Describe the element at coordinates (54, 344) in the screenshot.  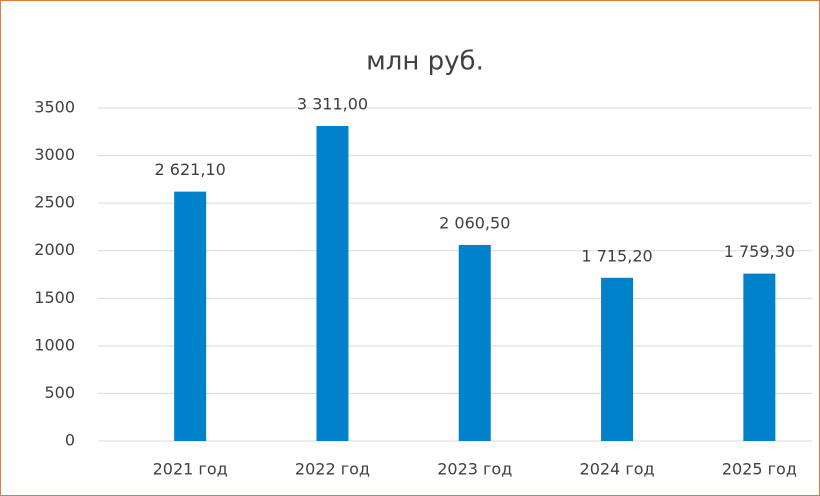
I see `y-tick-label: 1000` at that location.